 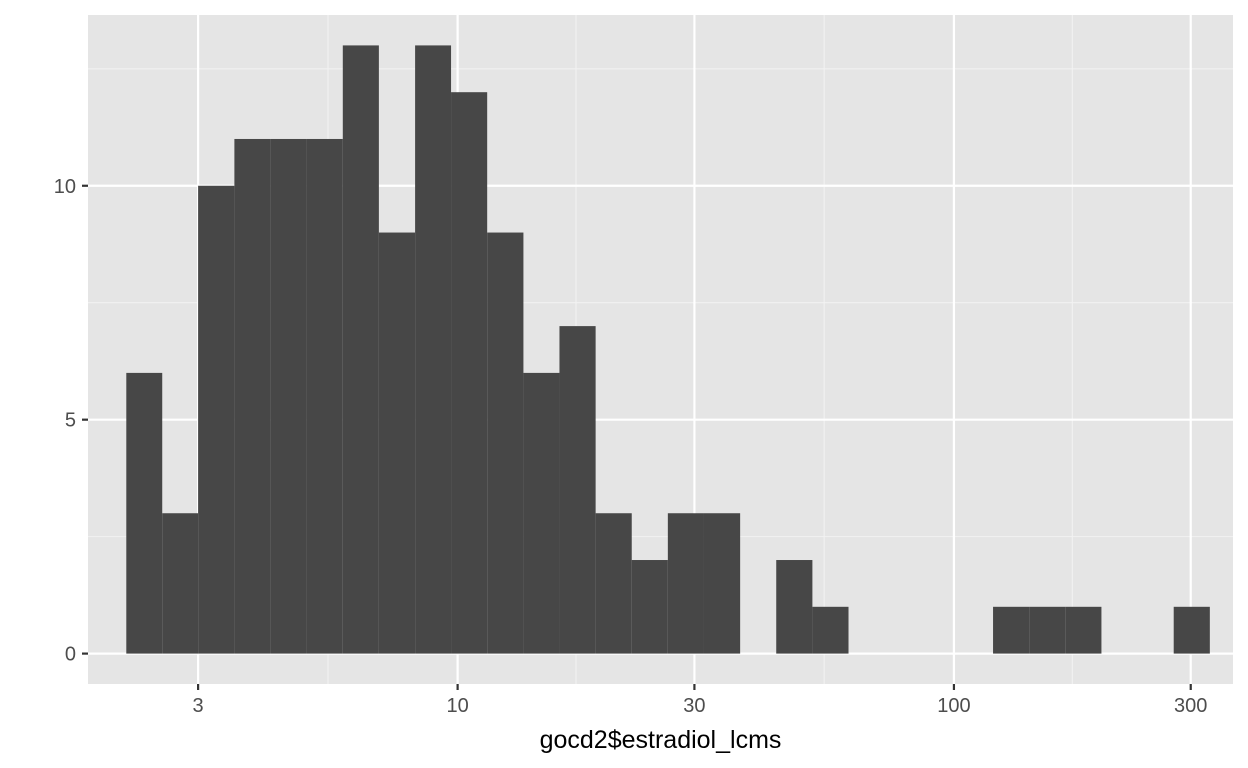 What do you see at coordinates (70, 655) in the screenshot?
I see `y-tick-label: 0` at bounding box center [70, 655].